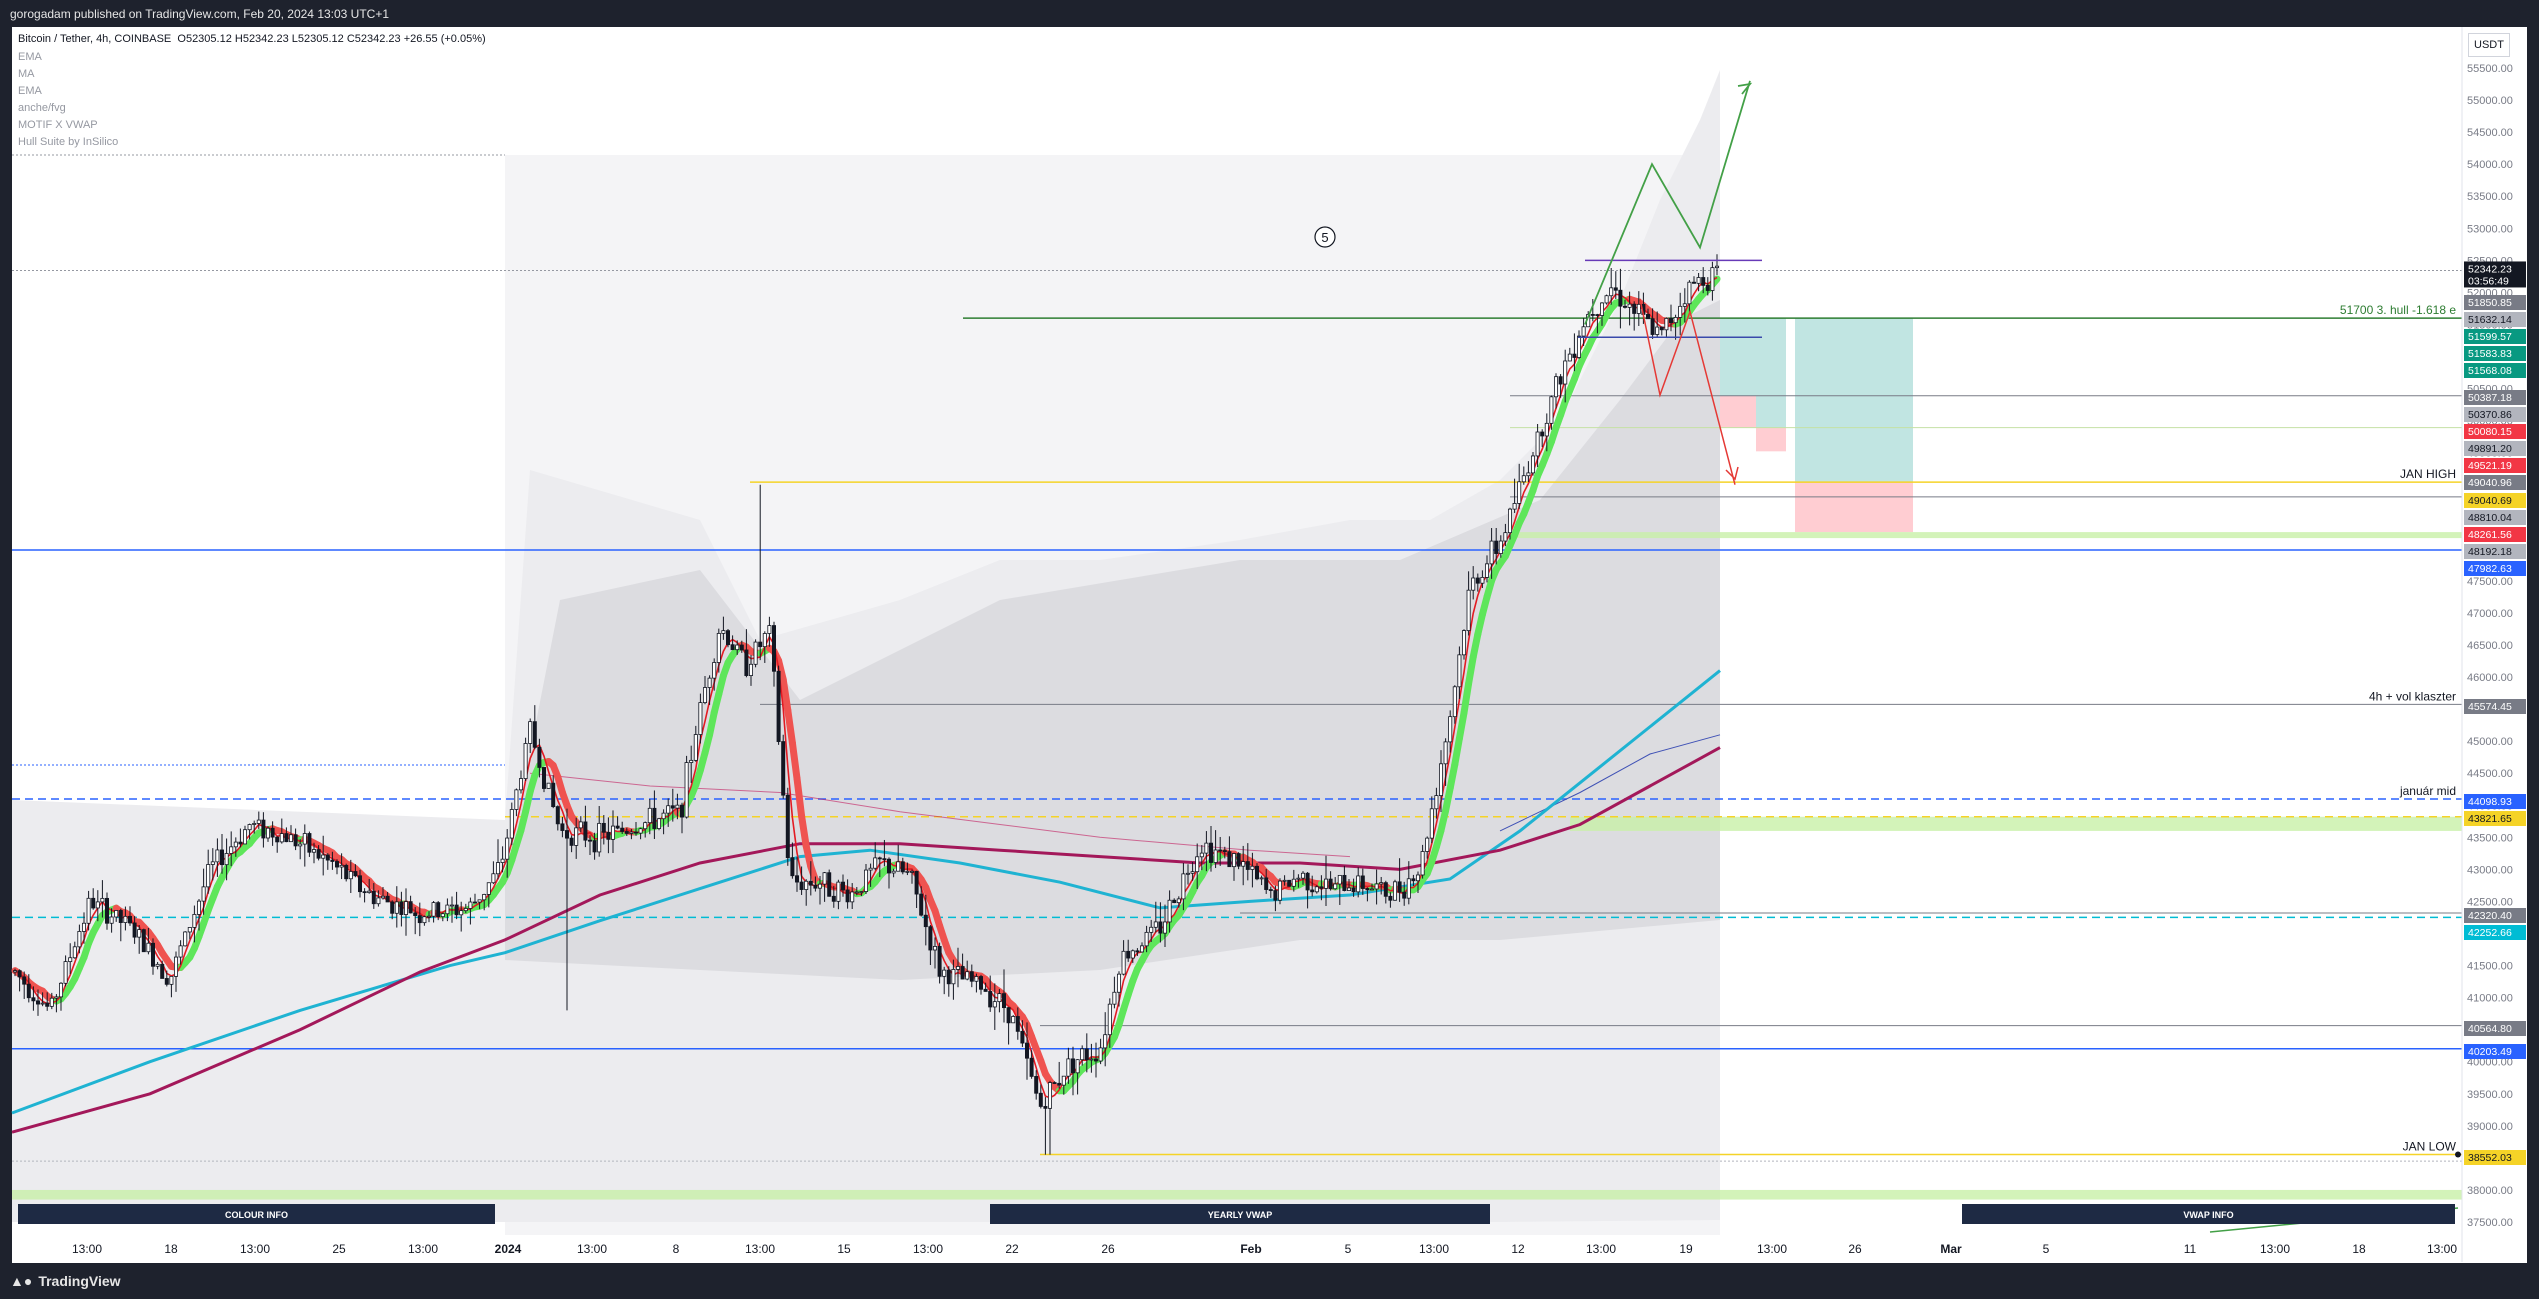 The height and width of the screenshot is (1299, 2539). Describe the element at coordinates (2490, 535) in the screenshot. I see `price-tag-value: 48261.56` at that location.